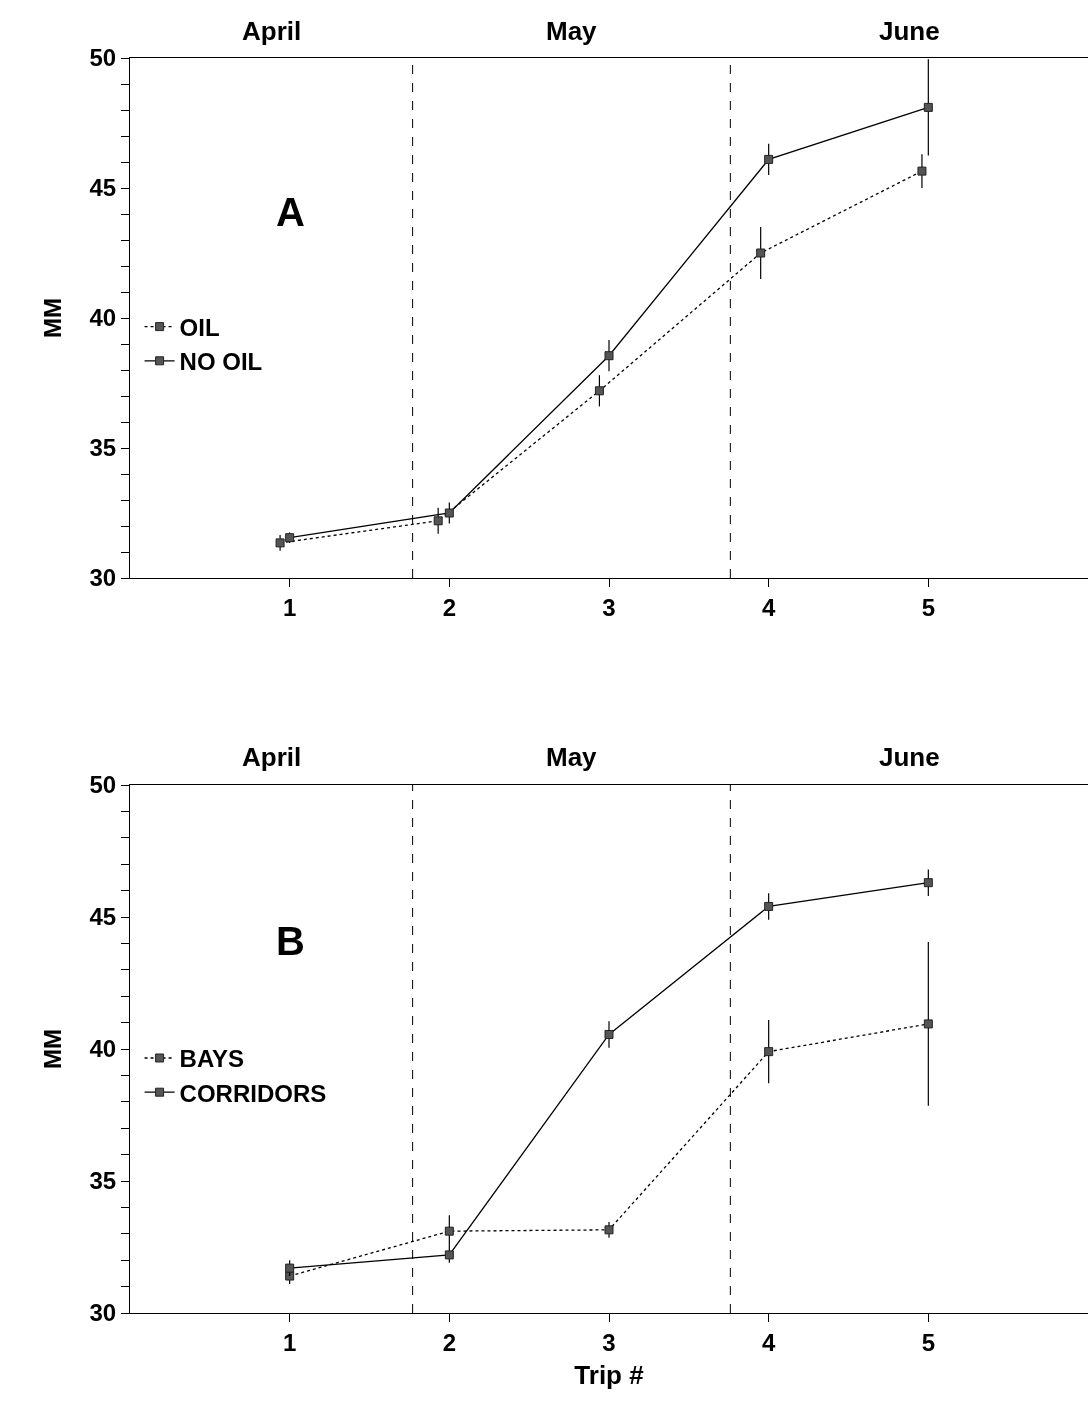 The width and height of the screenshot is (1088, 1410). I want to click on annotation: A, so click(290, 212).